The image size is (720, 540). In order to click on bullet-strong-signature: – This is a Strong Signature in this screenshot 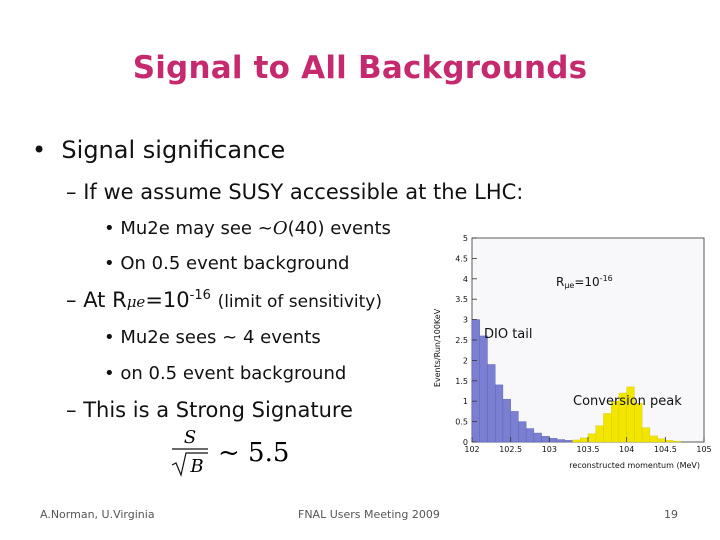, I will do `click(209, 410)`.